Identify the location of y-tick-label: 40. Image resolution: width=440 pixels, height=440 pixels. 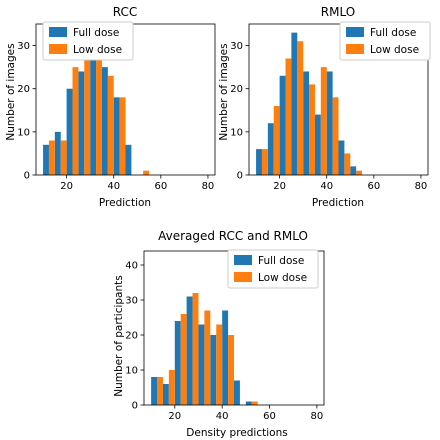
(131, 266).